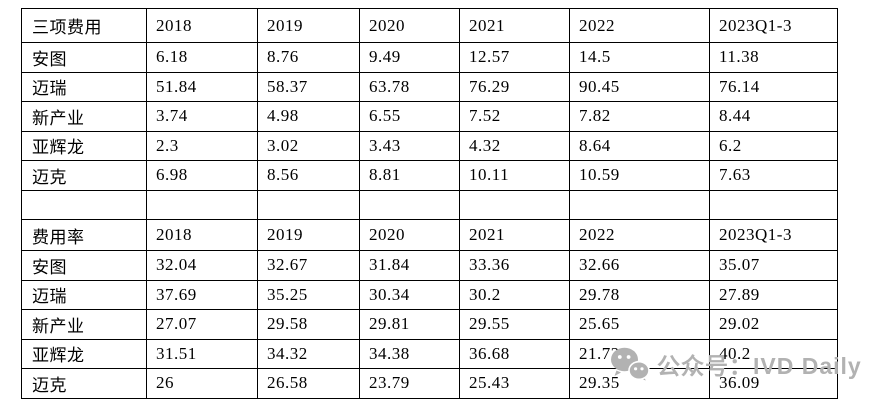 Image resolution: width=877 pixels, height=402 pixels. Describe the element at coordinates (639, 383) in the screenshot. I see `value-cell: 29.35` at that location.